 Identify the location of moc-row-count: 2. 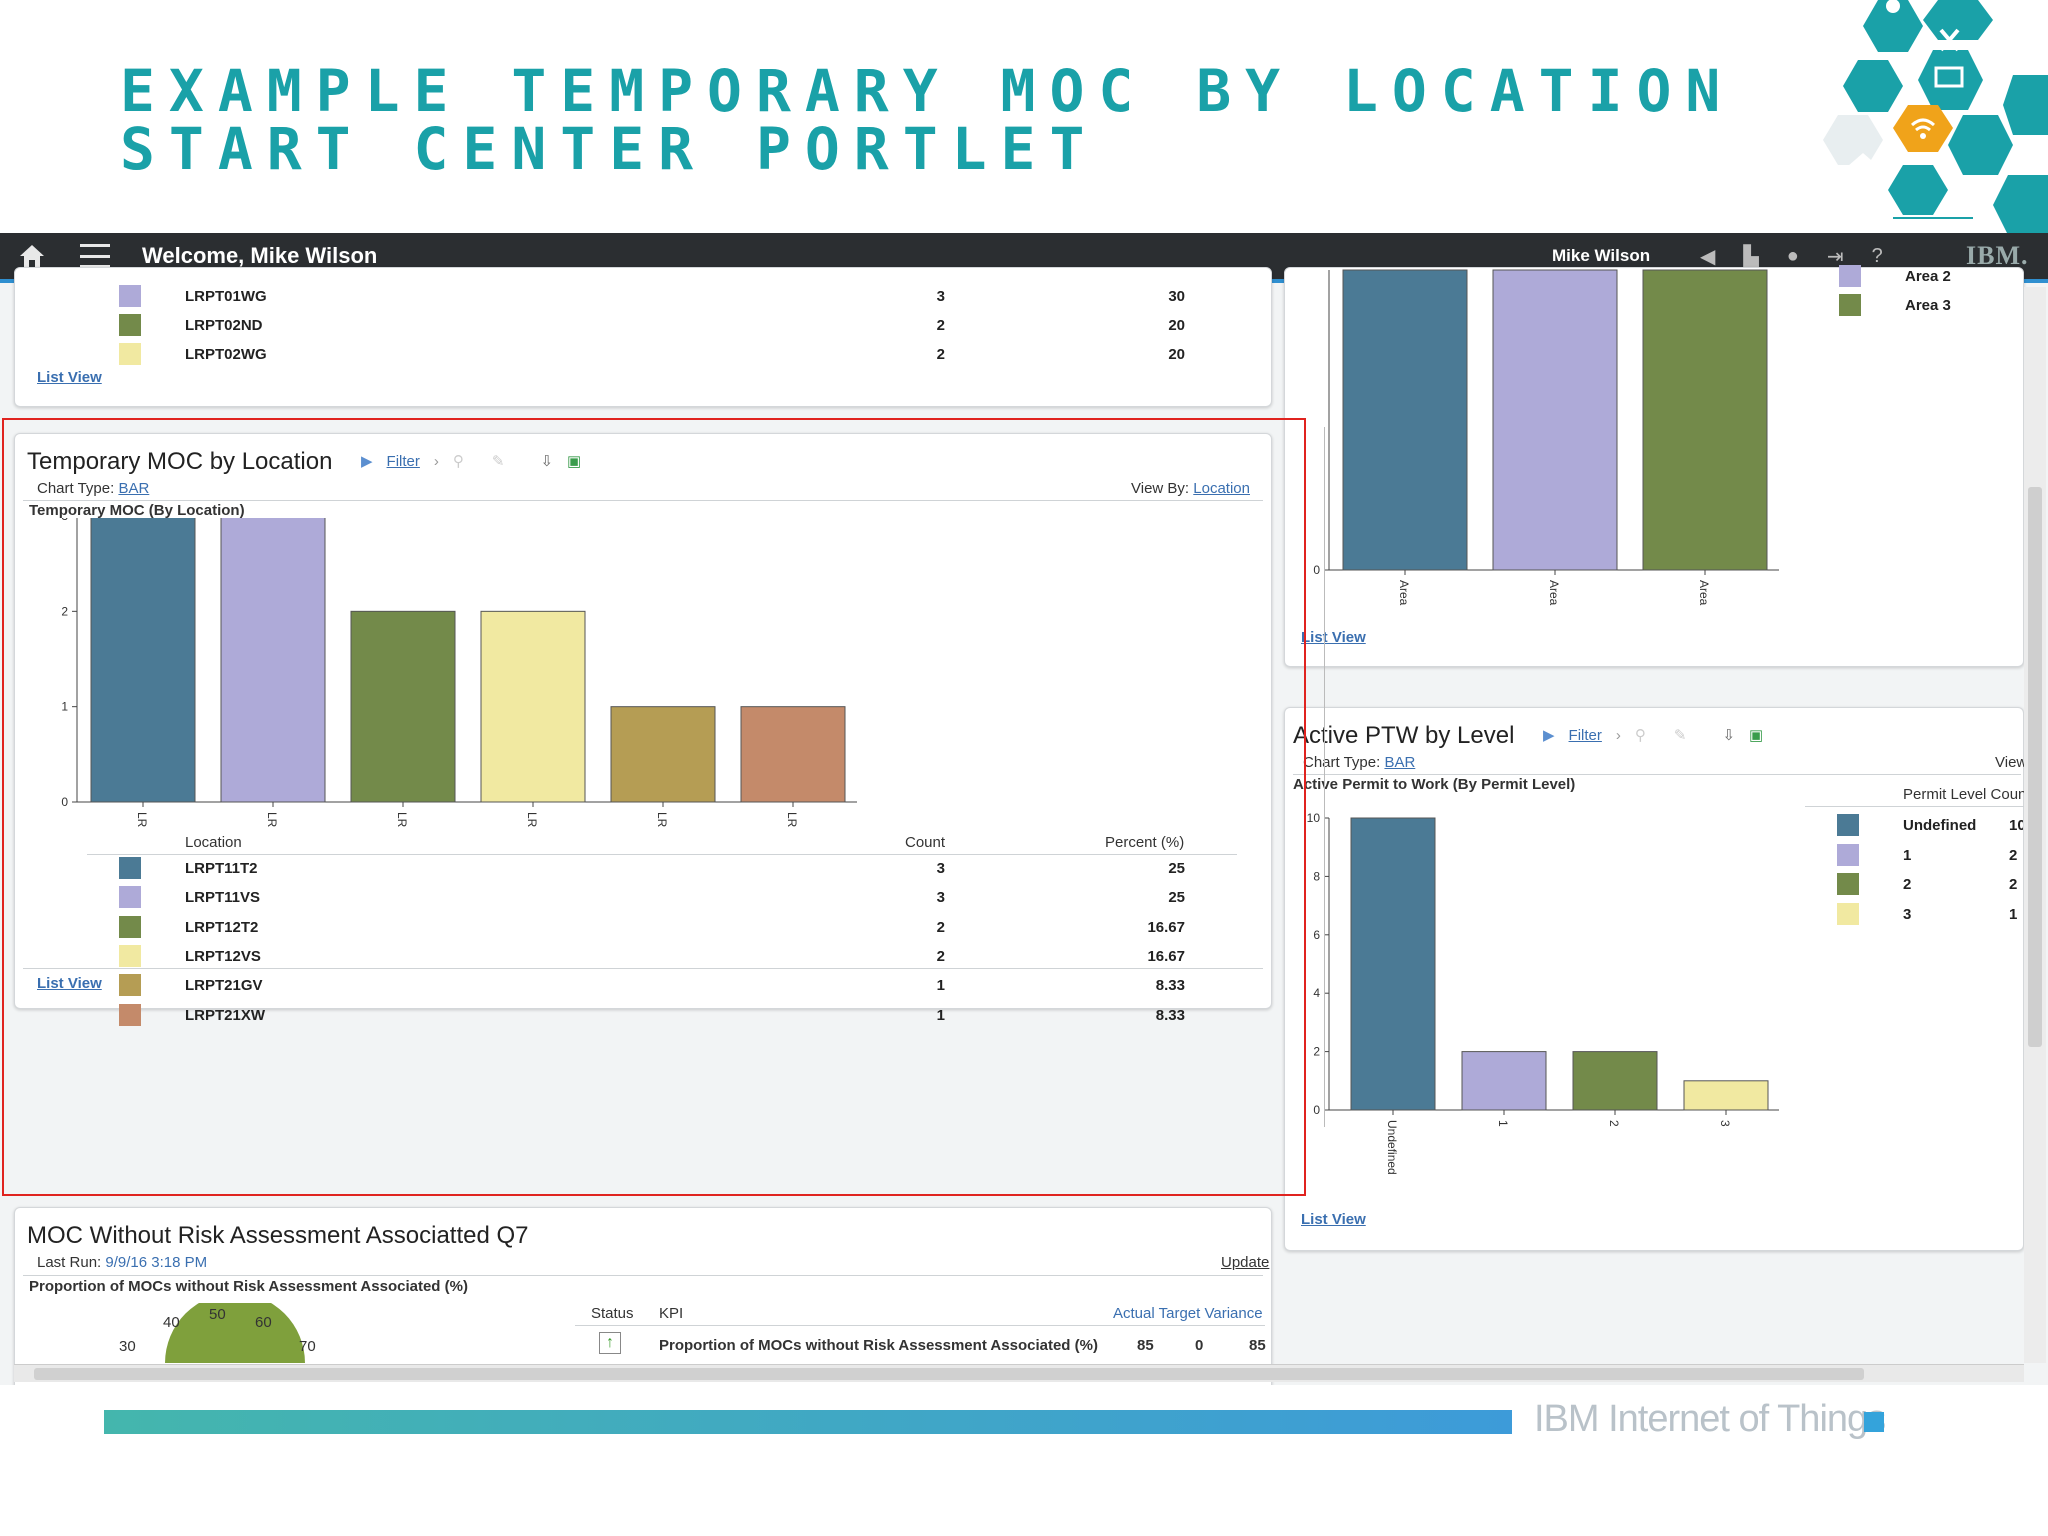
(940, 927).